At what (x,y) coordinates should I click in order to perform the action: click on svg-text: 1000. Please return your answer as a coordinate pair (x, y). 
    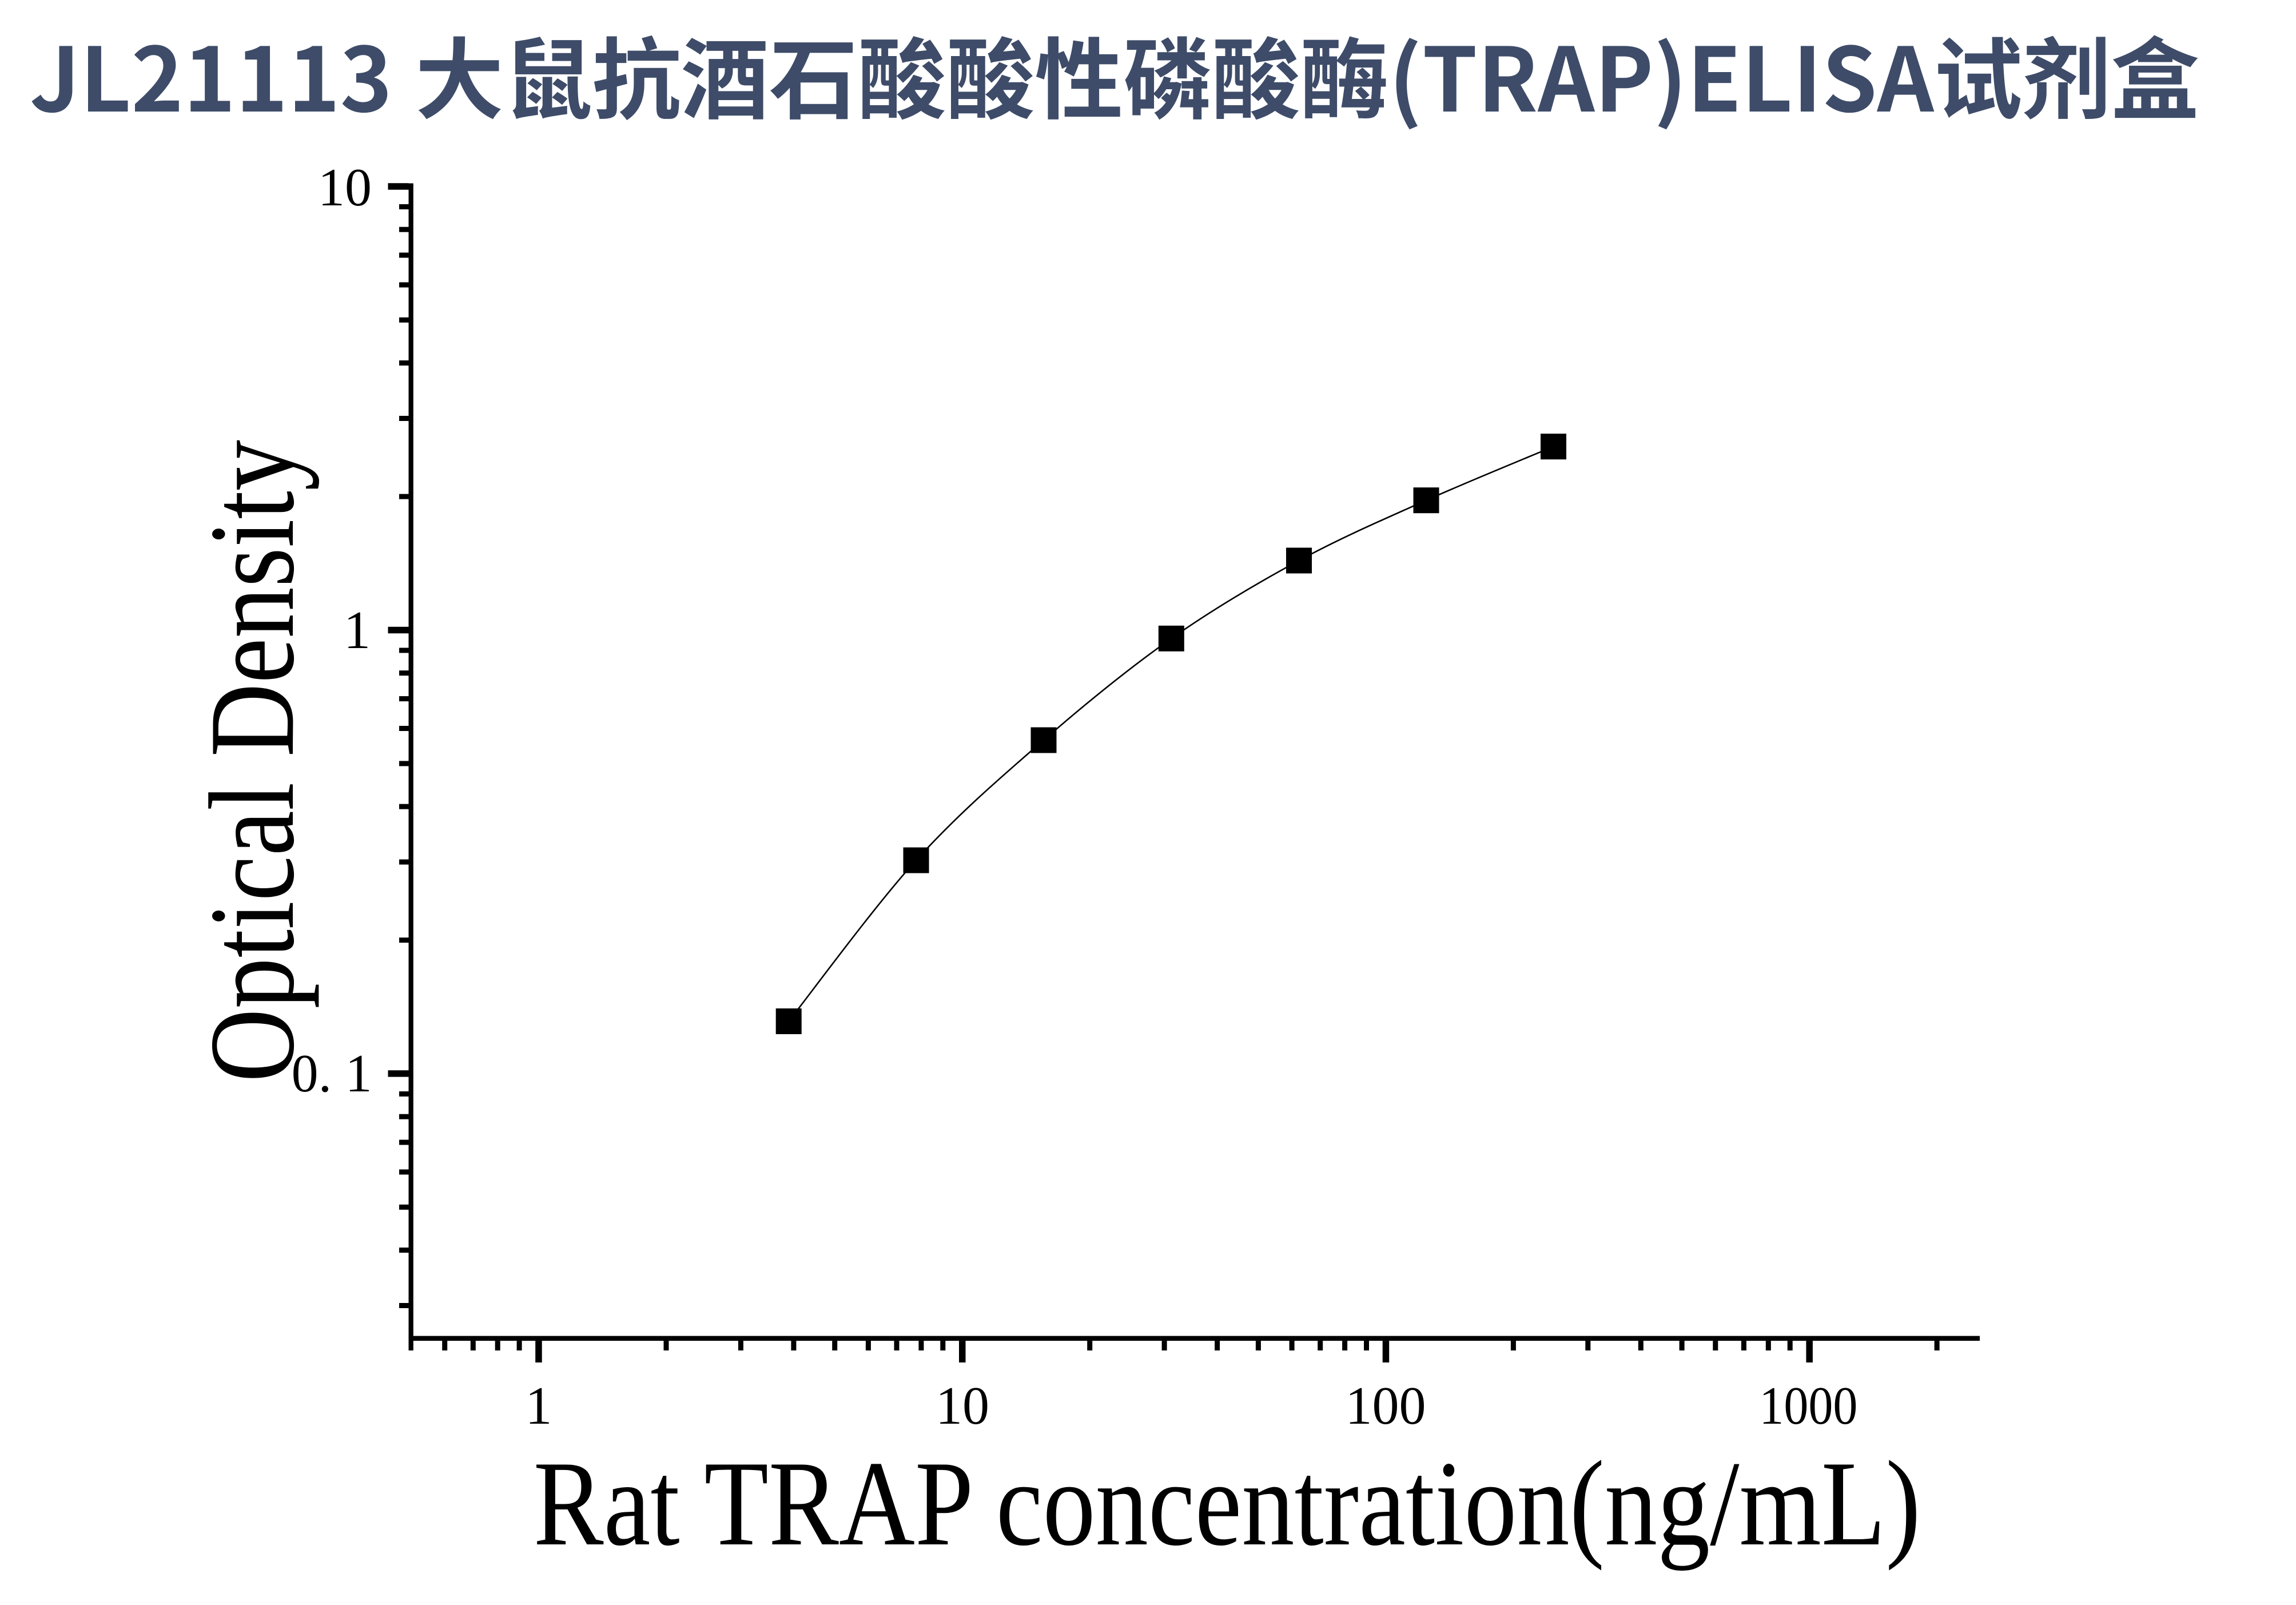
    Looking at the image, I should click on (1808, 1406).